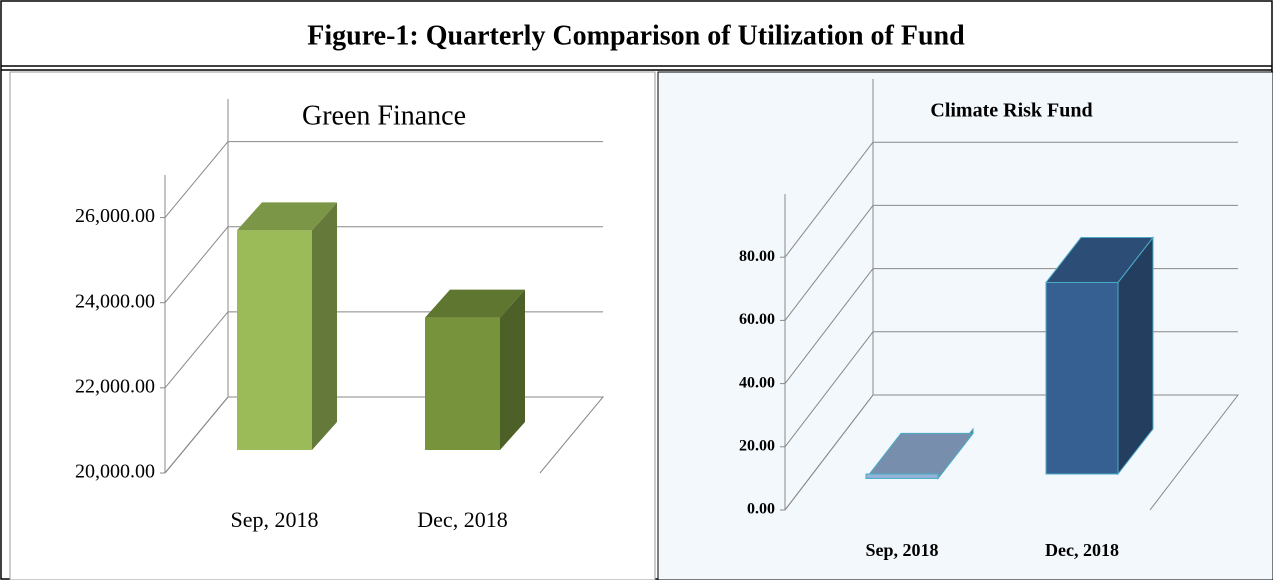 Image resolution: width=1273 pixels, height=585 pixels. Describe the element at coordinates (115, 386) in the screenshot. I see `y-tick-label: 22,000.00` at that location.